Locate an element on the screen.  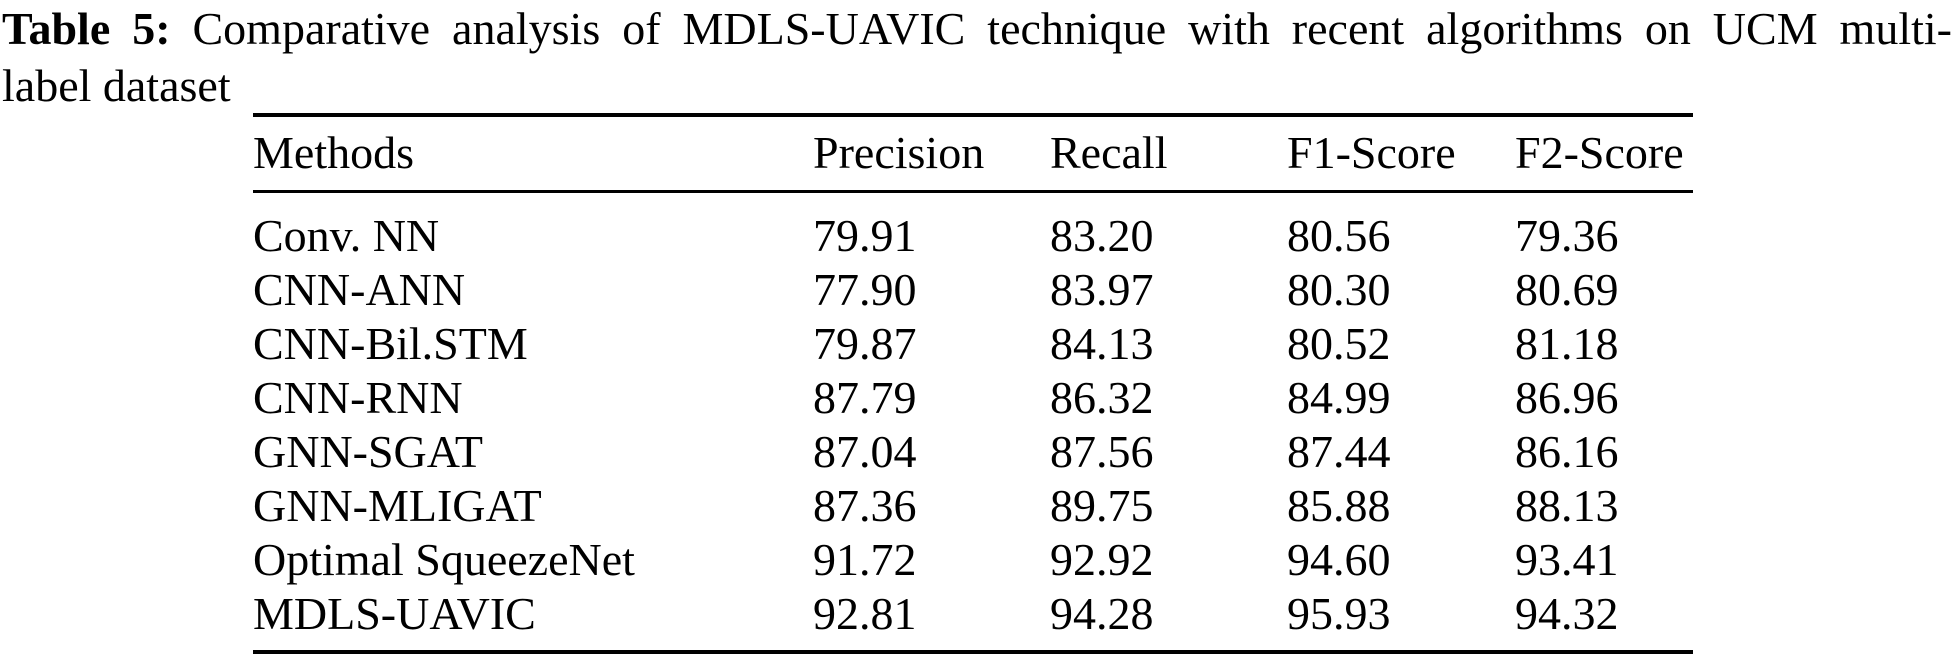
column-header-f1-score: F1-Score is located at coordinates (1371, 152).